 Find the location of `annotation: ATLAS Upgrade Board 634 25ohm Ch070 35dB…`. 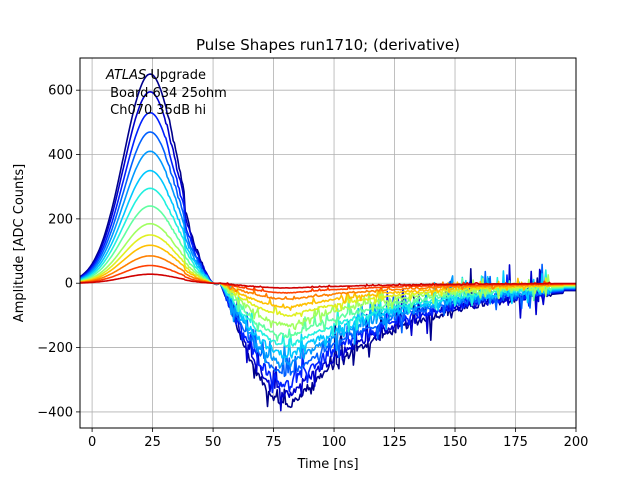

annotation: ATLAS Upgrade Board 634 25ohm Ch070 35dB… is located at coordinates (166, 93).